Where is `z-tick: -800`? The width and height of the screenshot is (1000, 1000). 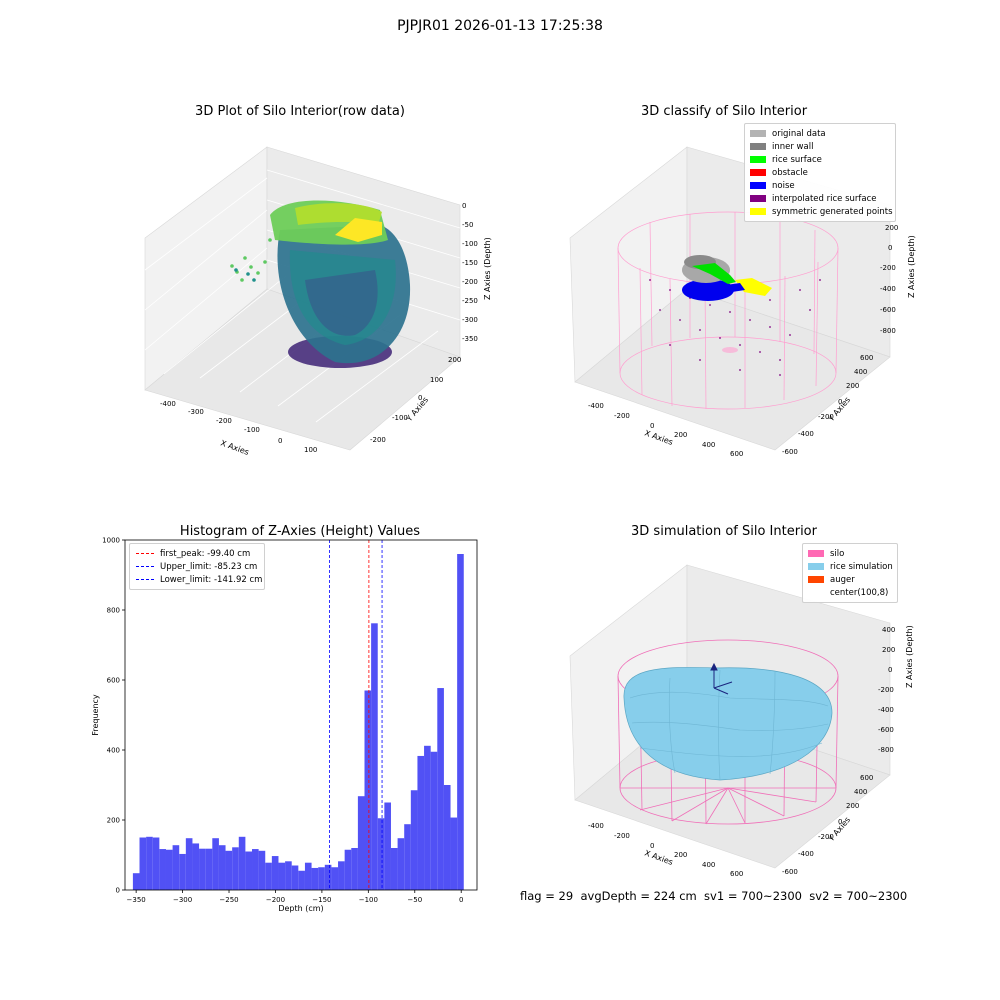 z-tick: -800 is located at coordinates (888, 331).